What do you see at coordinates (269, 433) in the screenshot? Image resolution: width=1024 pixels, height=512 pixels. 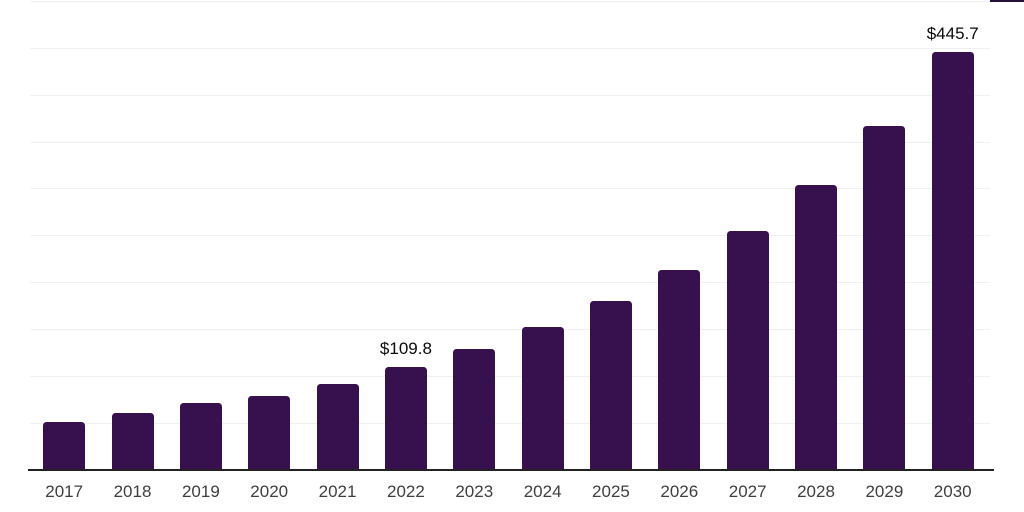 I see `bar-2020` at bounding box center [269, 433].